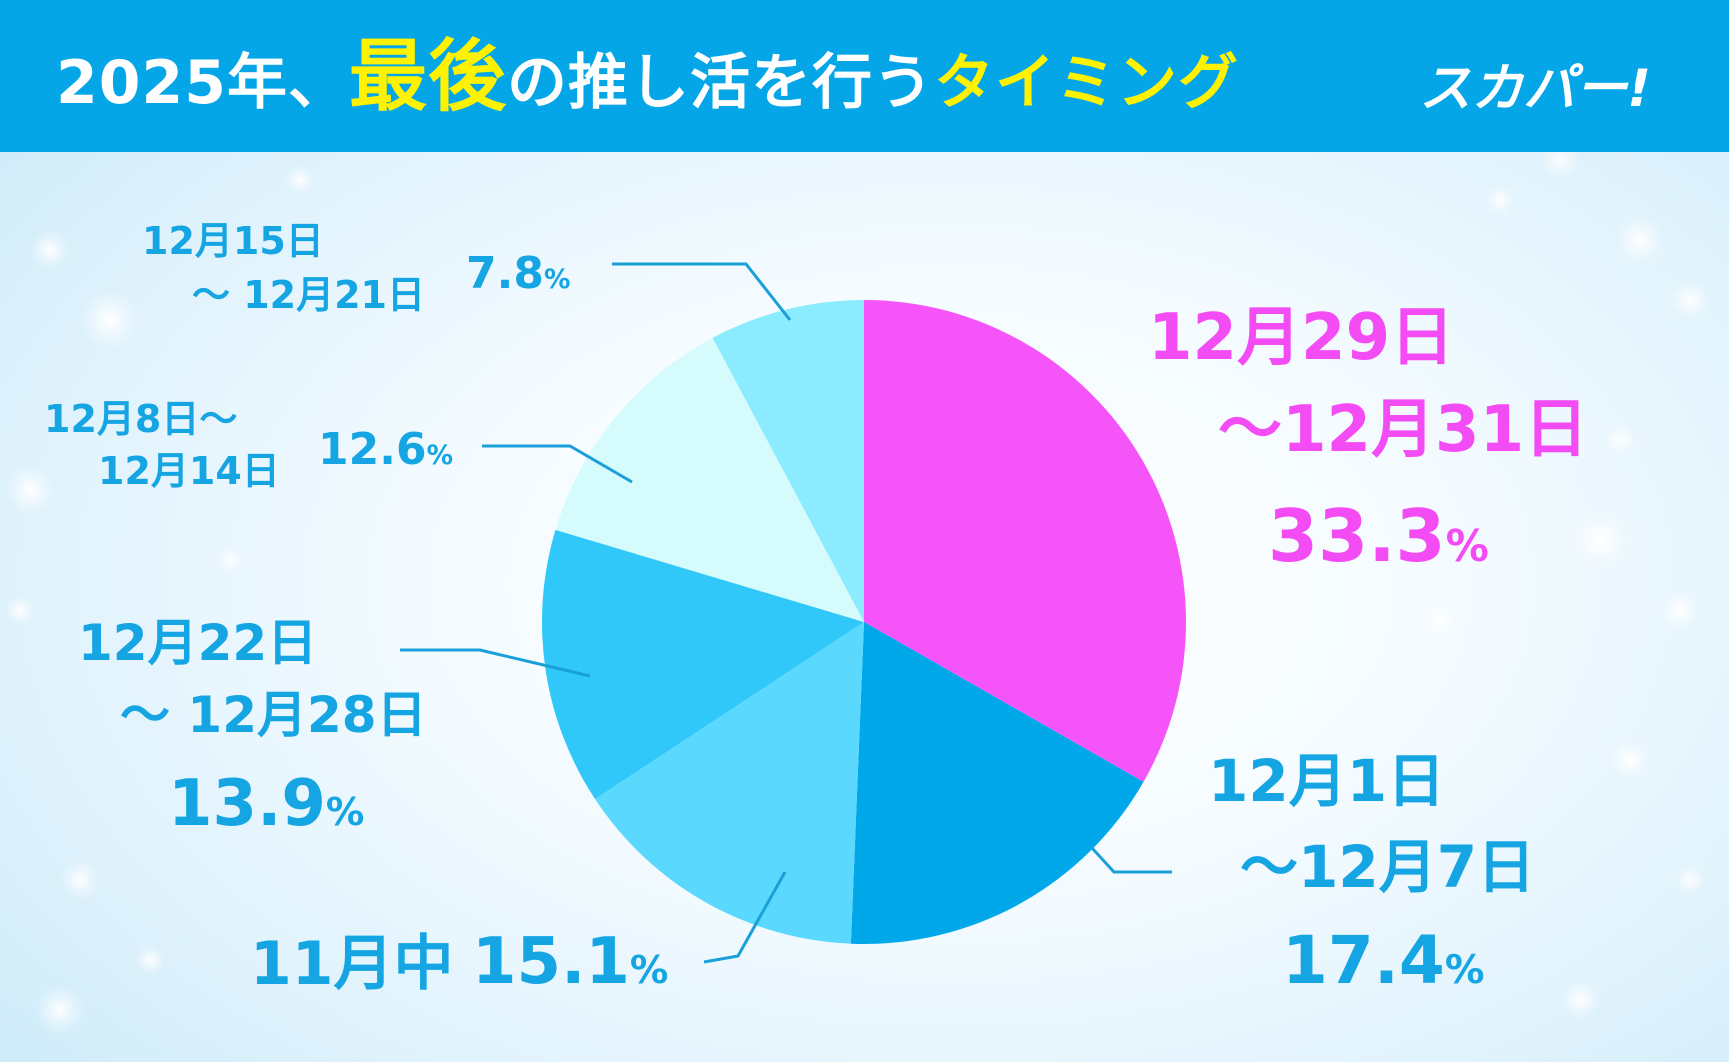 This screenshot has width=1729, height=1062. Describe the element at coordinates (1535, 89) in the screenshot. I see `brand-logo: スカパー!` at that location.